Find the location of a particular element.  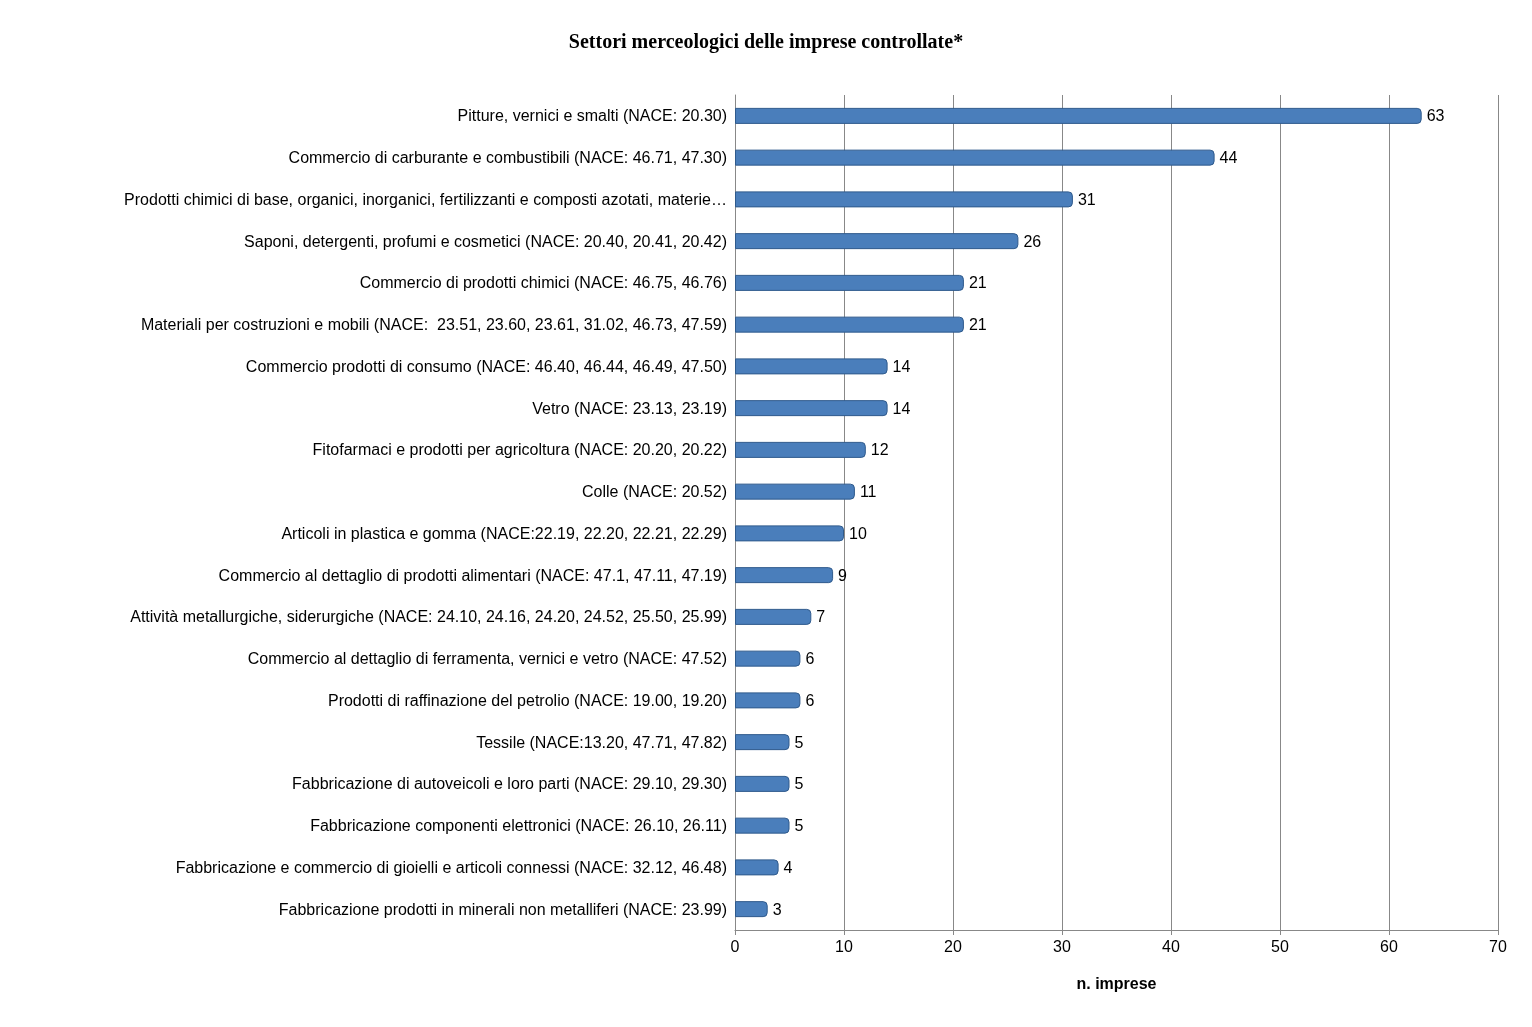

x-tick-label: 40 is located at coordinates (1171, 946).